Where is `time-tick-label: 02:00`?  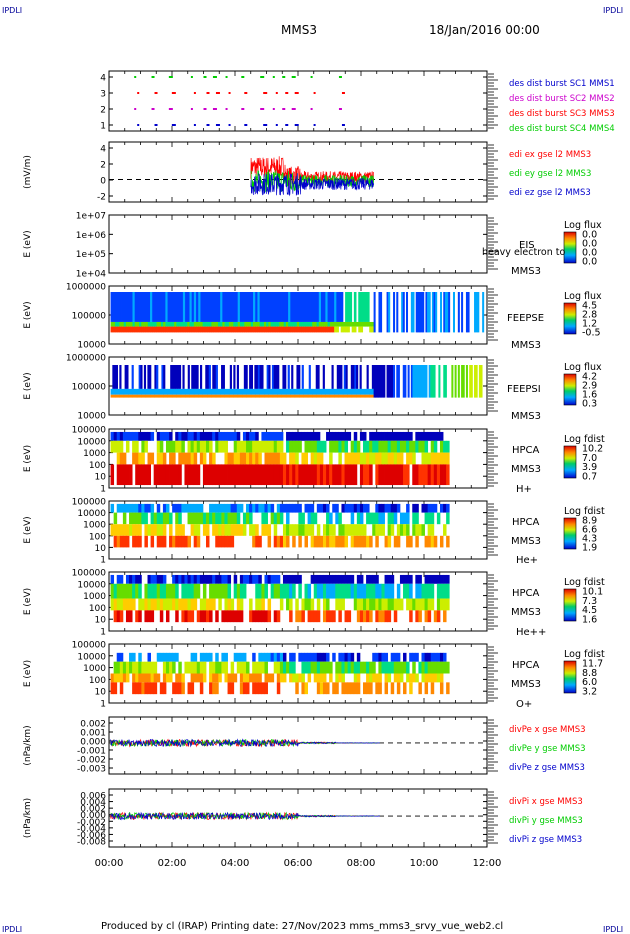 time-tick-label: 02:00 is located at coordinates (172, 863).